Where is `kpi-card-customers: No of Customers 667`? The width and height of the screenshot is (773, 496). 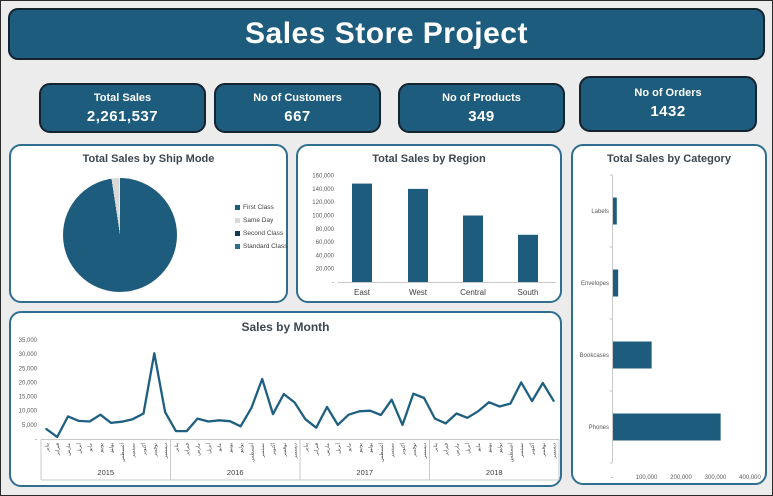 kpi-card-customers: No of Customers 667 is located at coordinates (297, 108).